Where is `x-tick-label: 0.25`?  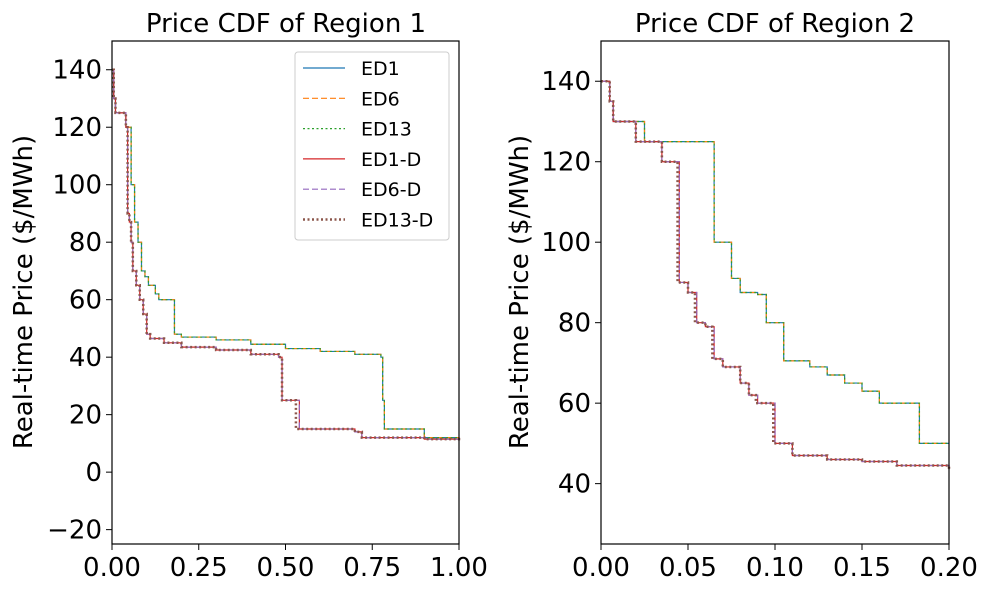
x-tick-label: 0.25 is located at coordinates (199, 568).